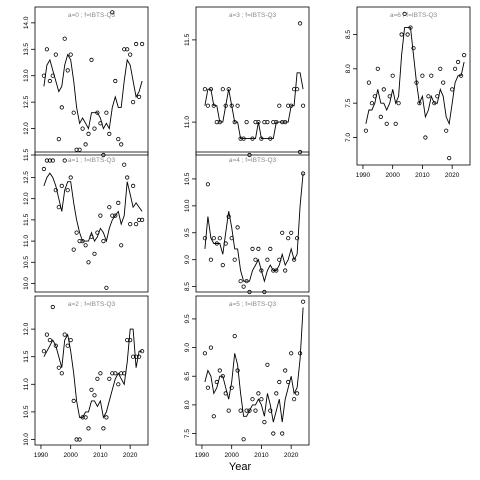 The width and height of the screenshot is (480, 480). Describe the element at coordinates (86, 83) in the screenshot. I see `panel-a0: a=0 ; f=IBTS-Q3 11.5 12.0 12.5 13.0 13.5 14.0` at that location.